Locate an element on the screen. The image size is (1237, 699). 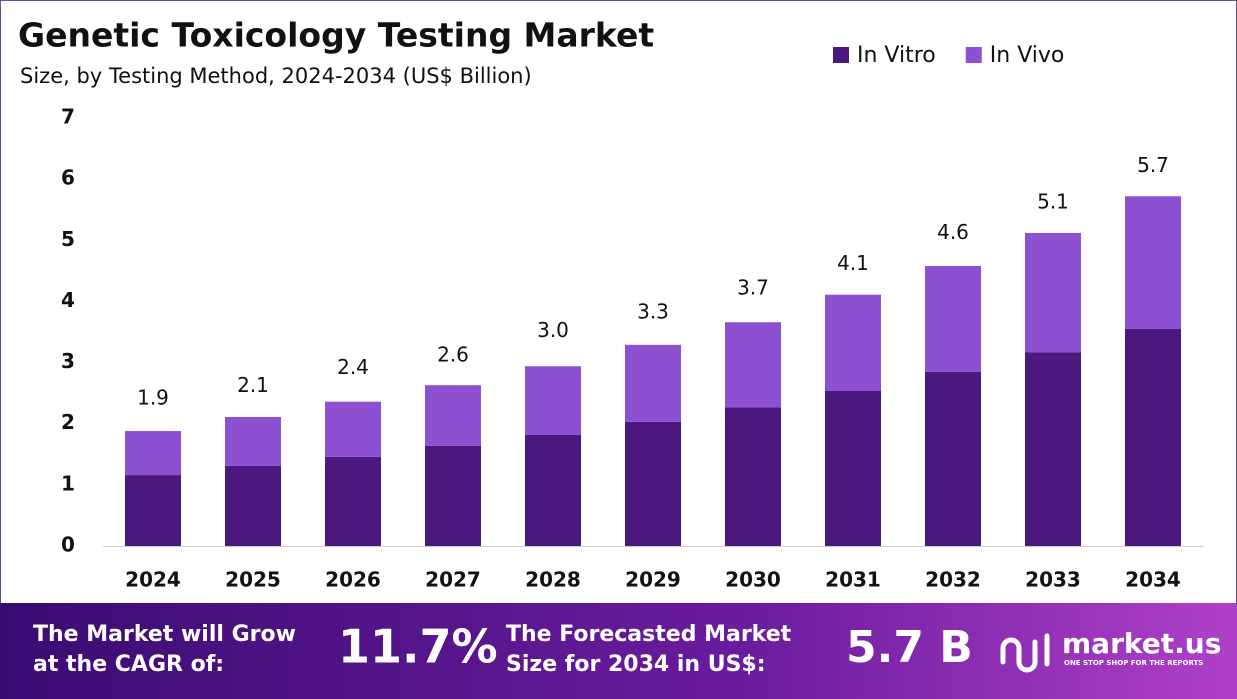
x-tick-label: 2034 is located at coordinates (1153, 580).